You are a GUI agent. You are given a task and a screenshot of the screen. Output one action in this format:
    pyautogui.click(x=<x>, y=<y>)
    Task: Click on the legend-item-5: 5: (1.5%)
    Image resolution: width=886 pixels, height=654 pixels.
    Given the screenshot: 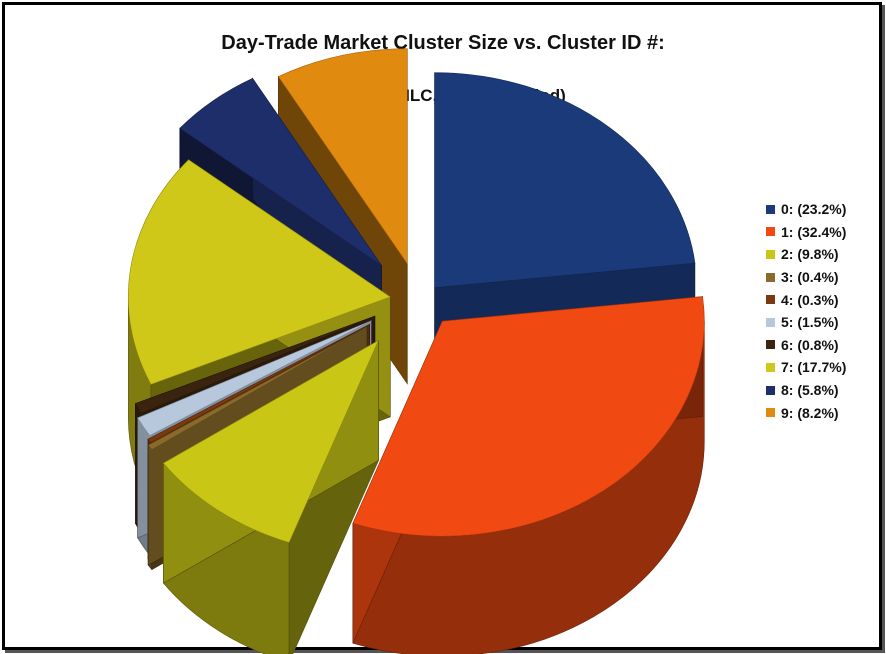 What is the action you would take?
    pyautogui.click(x=806, y=322)
    